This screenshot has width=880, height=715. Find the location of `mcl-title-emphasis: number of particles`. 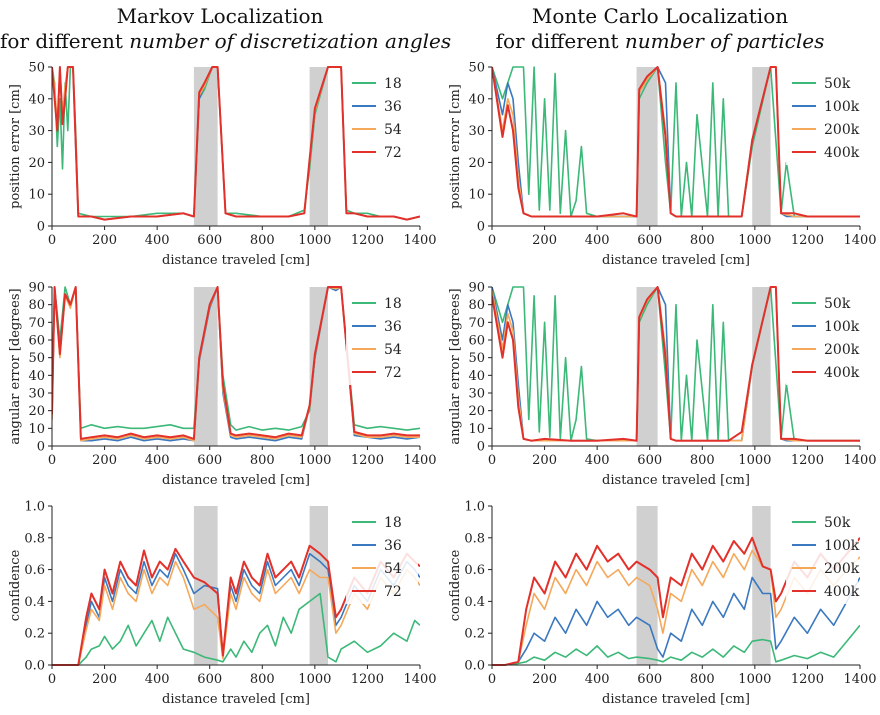

mcl-title-emphasis: number of particles is located at coordinates (724, 41).